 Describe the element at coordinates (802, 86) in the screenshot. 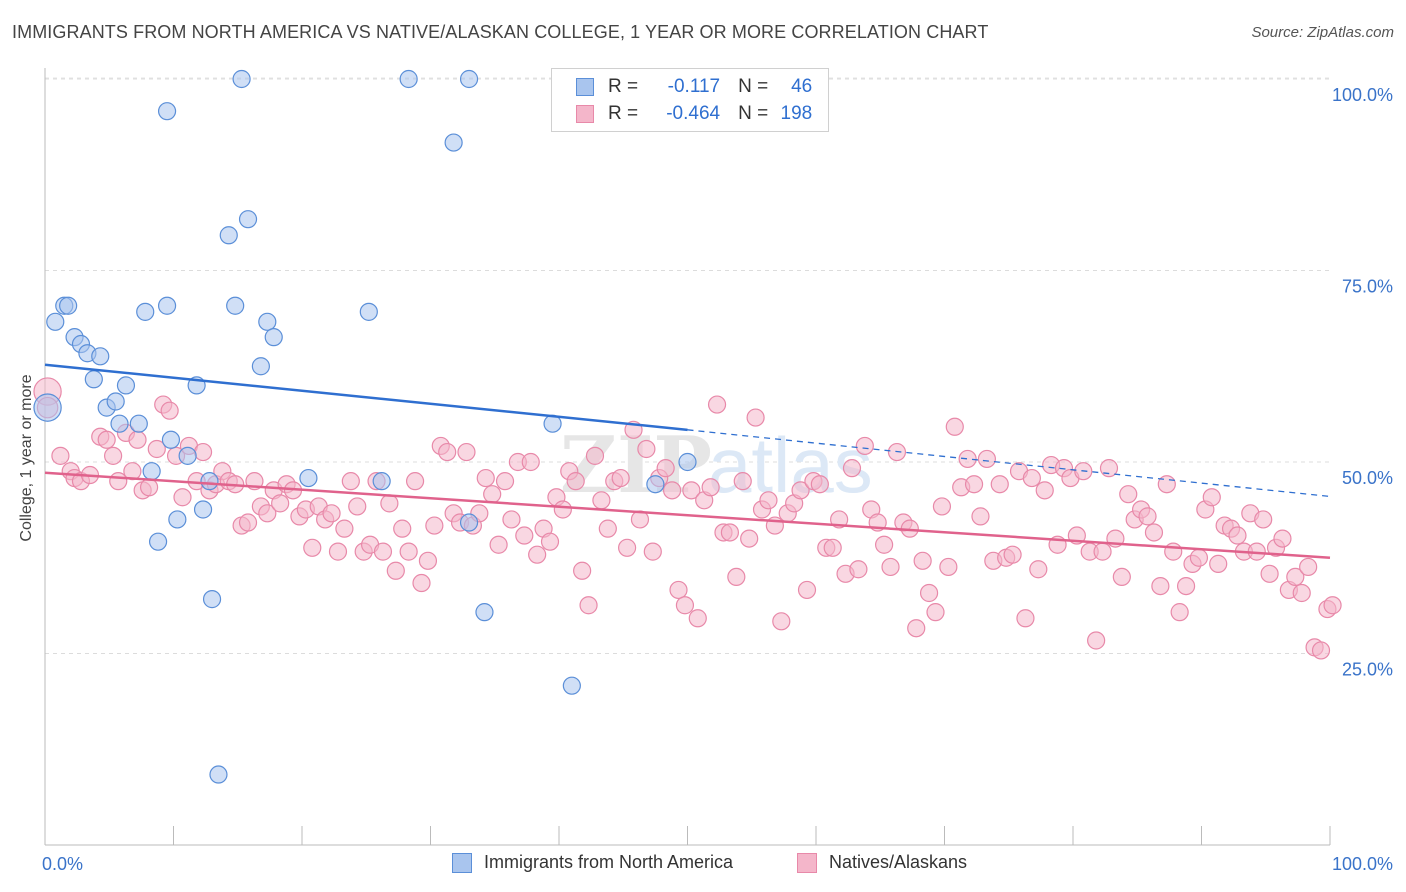

I see `legend-n-value: 46` at that location.